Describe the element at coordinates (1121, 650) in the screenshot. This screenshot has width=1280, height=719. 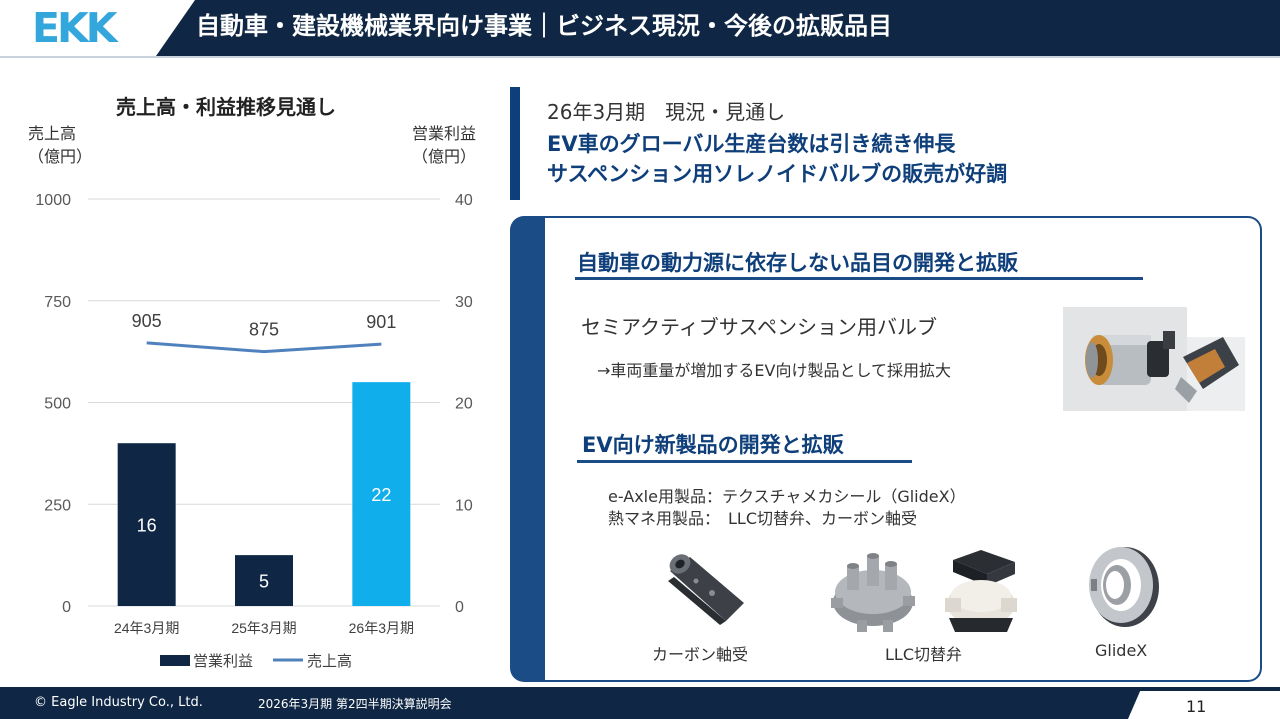
I see `caption-glidex: GlideX` at that location.